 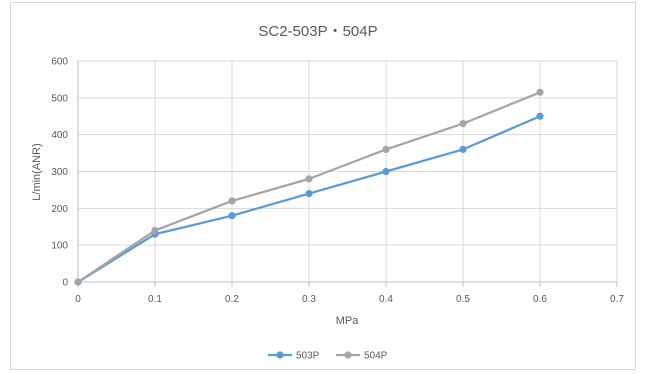 I want to click on x-tick-label: 0.1, so click(x=155, y=299).